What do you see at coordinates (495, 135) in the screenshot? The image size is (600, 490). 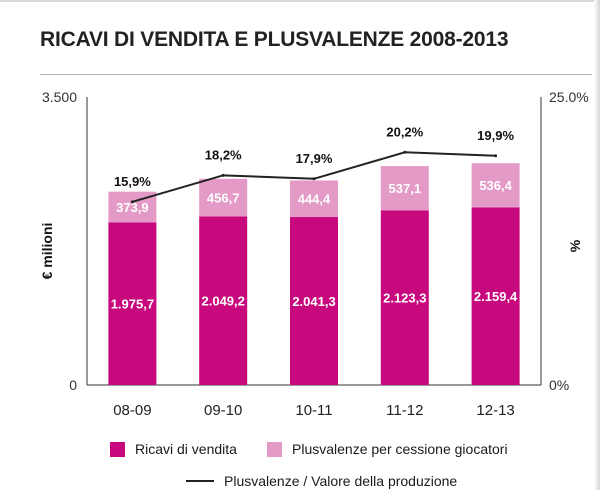 I see `line-data-label: 19,9%` at bounding box center [495, 135].